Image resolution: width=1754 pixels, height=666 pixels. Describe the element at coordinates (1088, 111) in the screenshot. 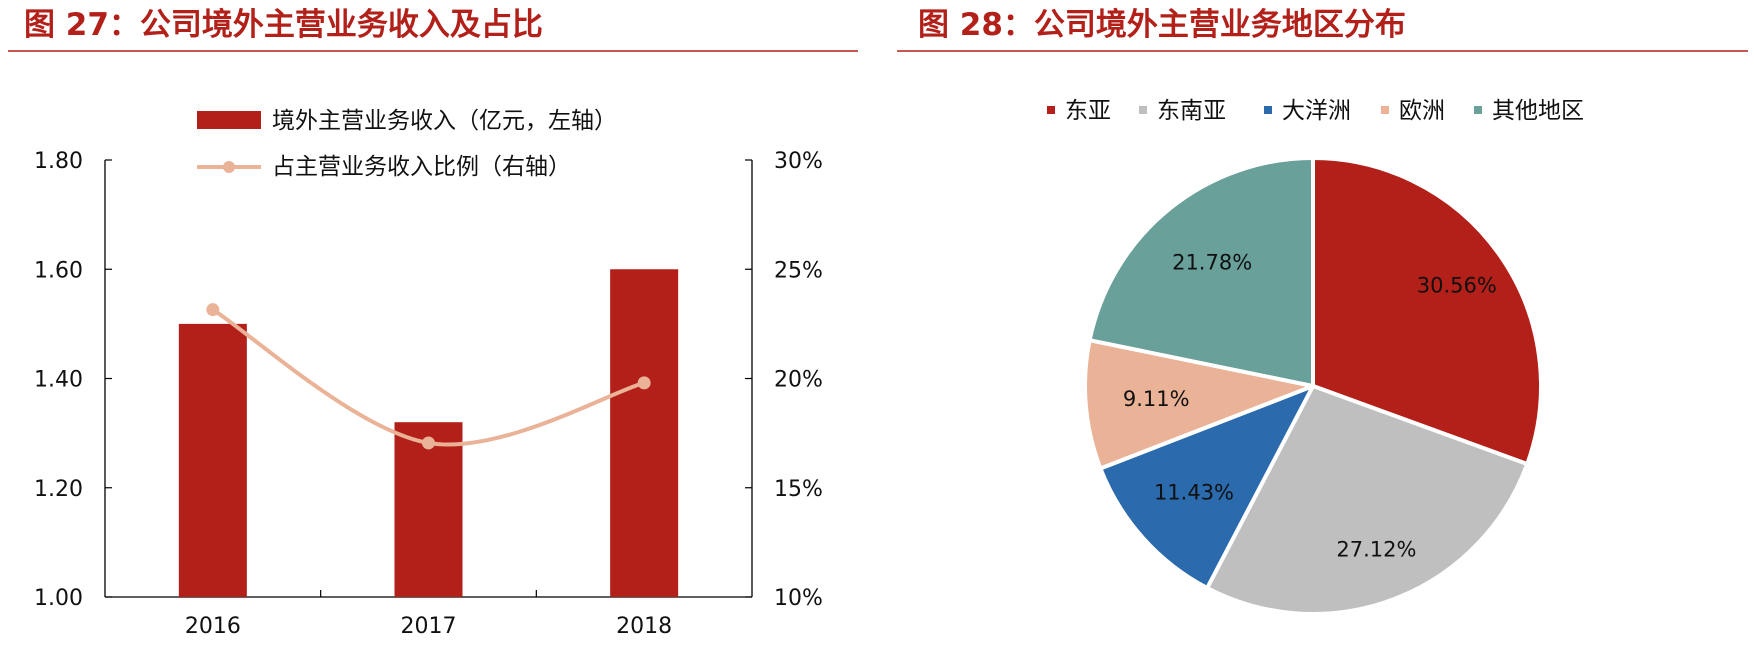

I see `pie-legend-label: 东亚` at that location.